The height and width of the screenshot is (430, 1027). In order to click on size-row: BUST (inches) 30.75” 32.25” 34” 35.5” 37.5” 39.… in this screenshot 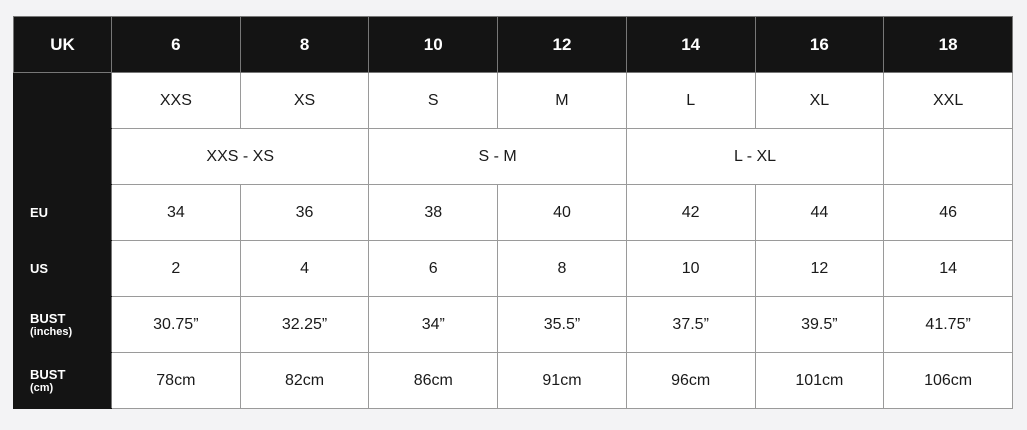, I will do `click(513, 324)`.